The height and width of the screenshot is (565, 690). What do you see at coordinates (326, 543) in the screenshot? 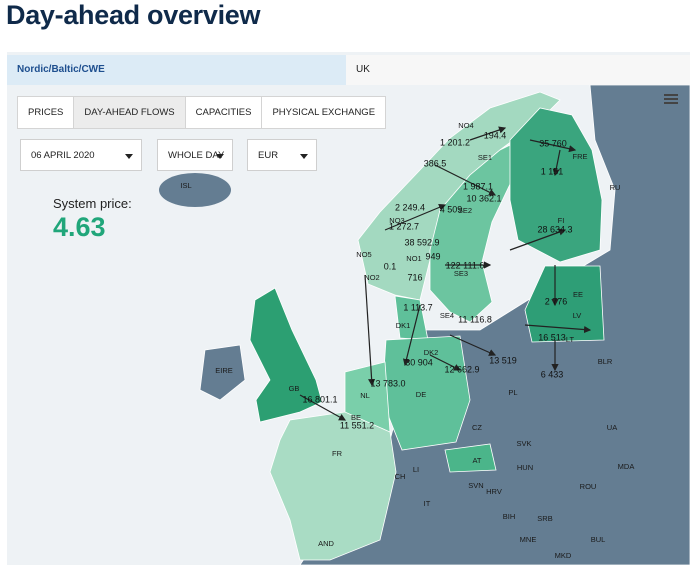
I see `area-label: AND` at bounding box center [326, 543].